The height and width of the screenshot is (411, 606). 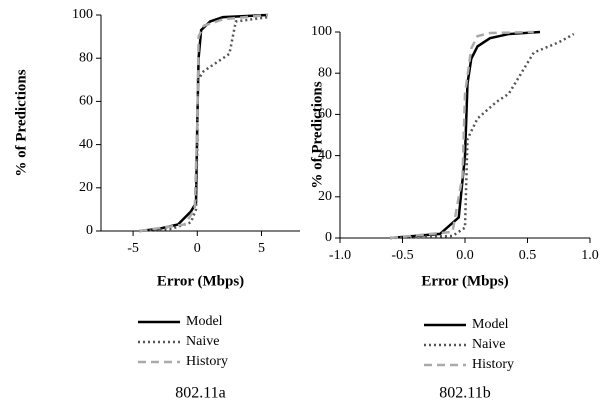 What do you see at coordinates (590, 255) in the screenshot?
I see `x-tick-label: 1.0` at bounding box center [590, 255].